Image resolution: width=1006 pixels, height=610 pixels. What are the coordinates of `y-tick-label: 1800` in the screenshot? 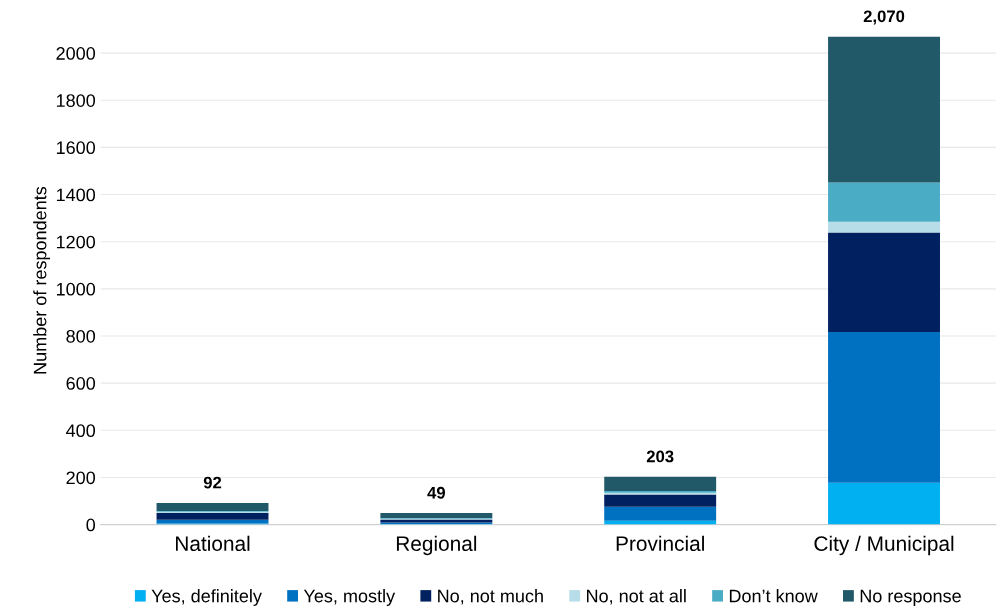 It's located at (76, 100).